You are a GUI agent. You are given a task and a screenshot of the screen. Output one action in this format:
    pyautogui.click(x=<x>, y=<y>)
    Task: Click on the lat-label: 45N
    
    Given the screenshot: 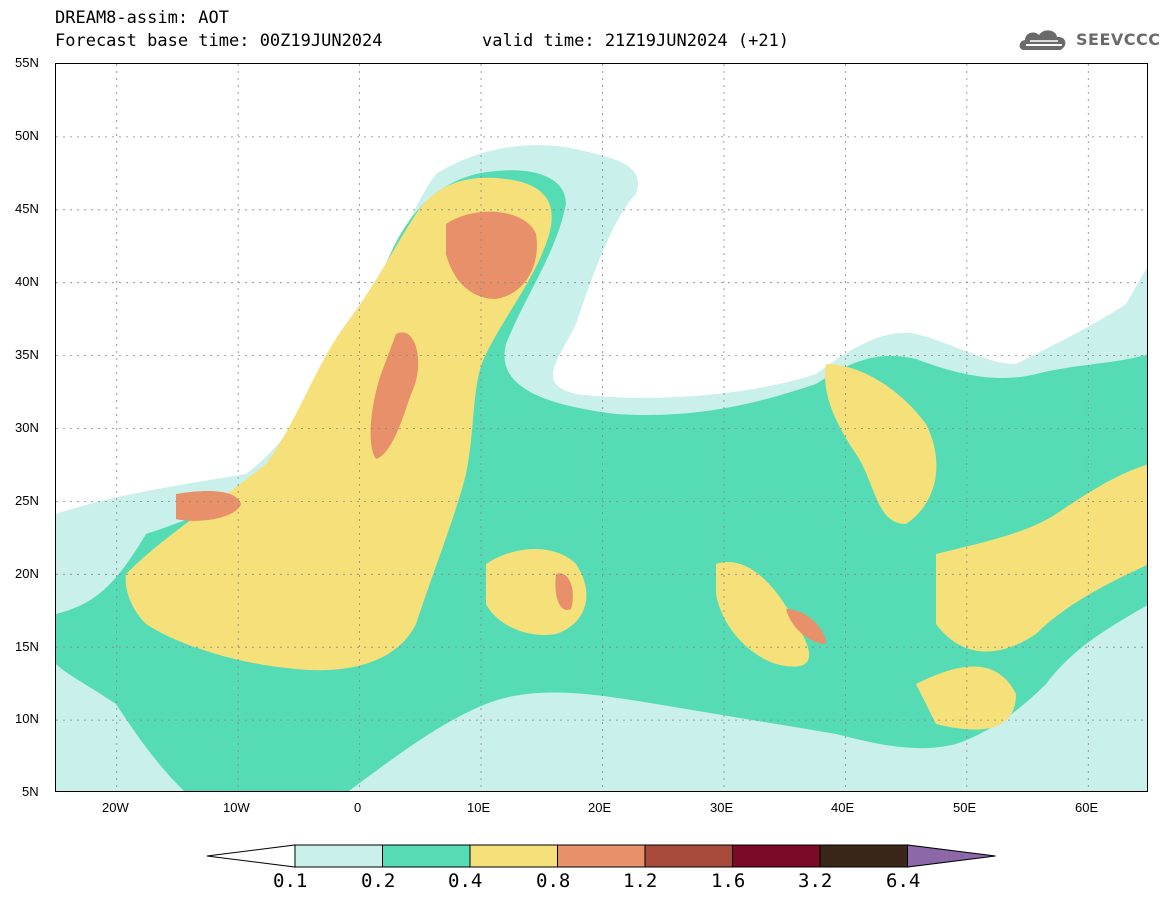 What is the action you would take?
    pyautogui.click(x=27, y=208)
    